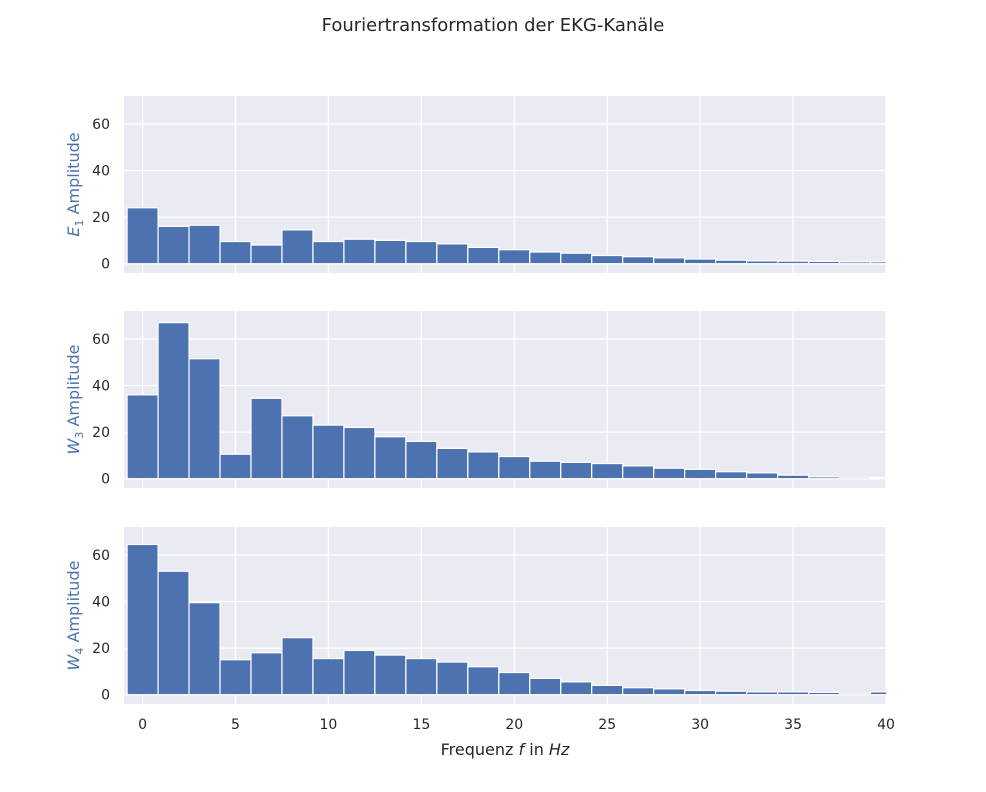 Image resolution: width=986 pixels, height=792 pixels. Describe the element at coordinates (142, 725) in the screenshot. I see `x-tick-label: 0` at that location.